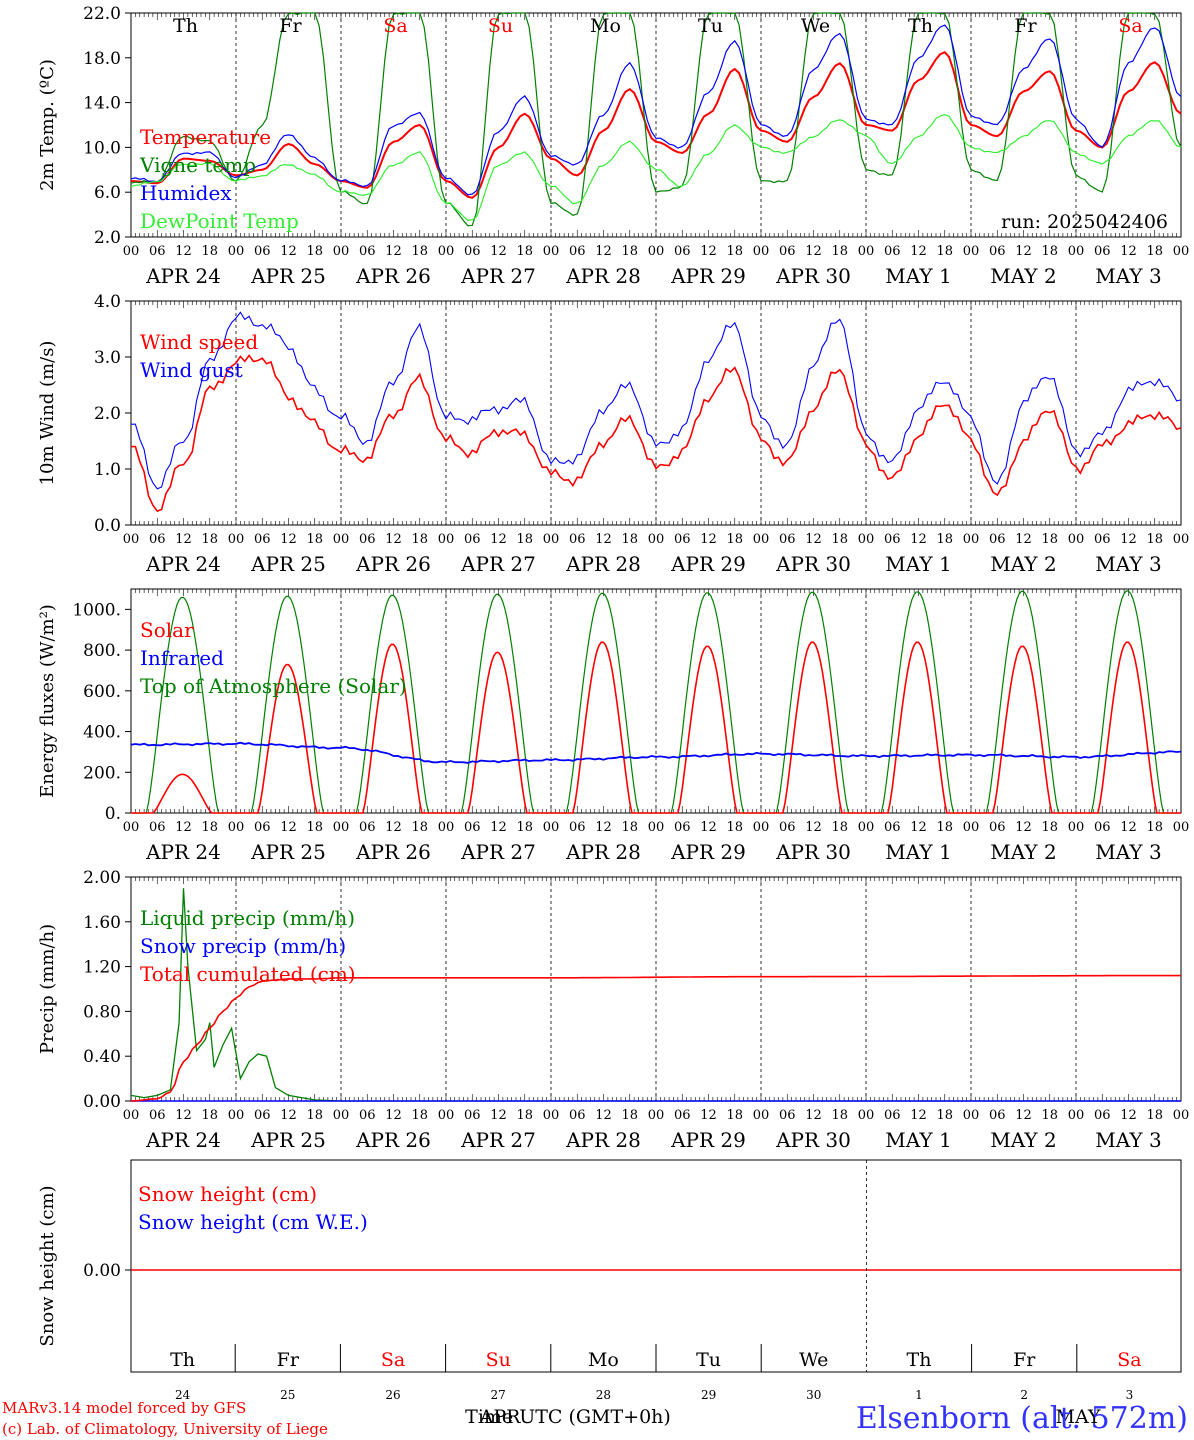 This screenshot has width=1194, height=1440. Describe the element at coordinates (102, 148) in the screenshot. I see `y-tick-label: 10.0` at that location.